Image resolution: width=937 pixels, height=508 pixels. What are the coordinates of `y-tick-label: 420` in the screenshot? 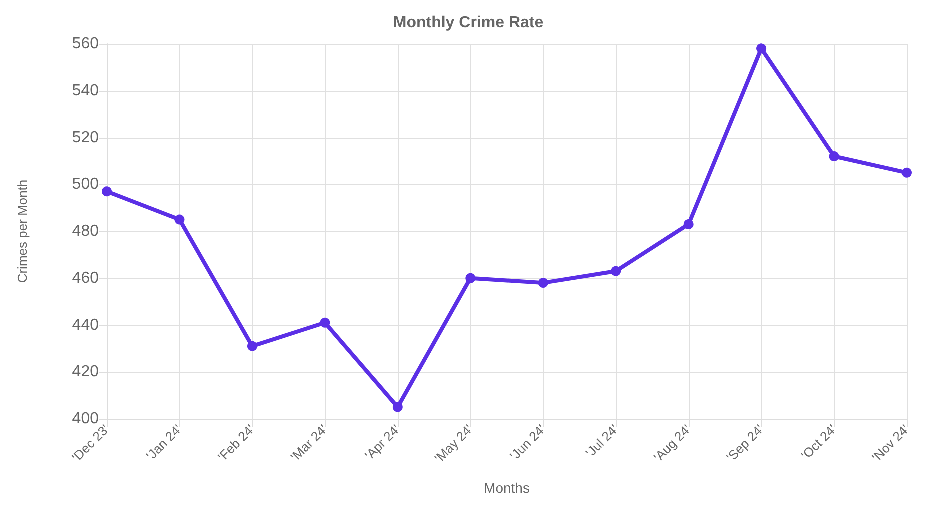 It's located at (86, 372).